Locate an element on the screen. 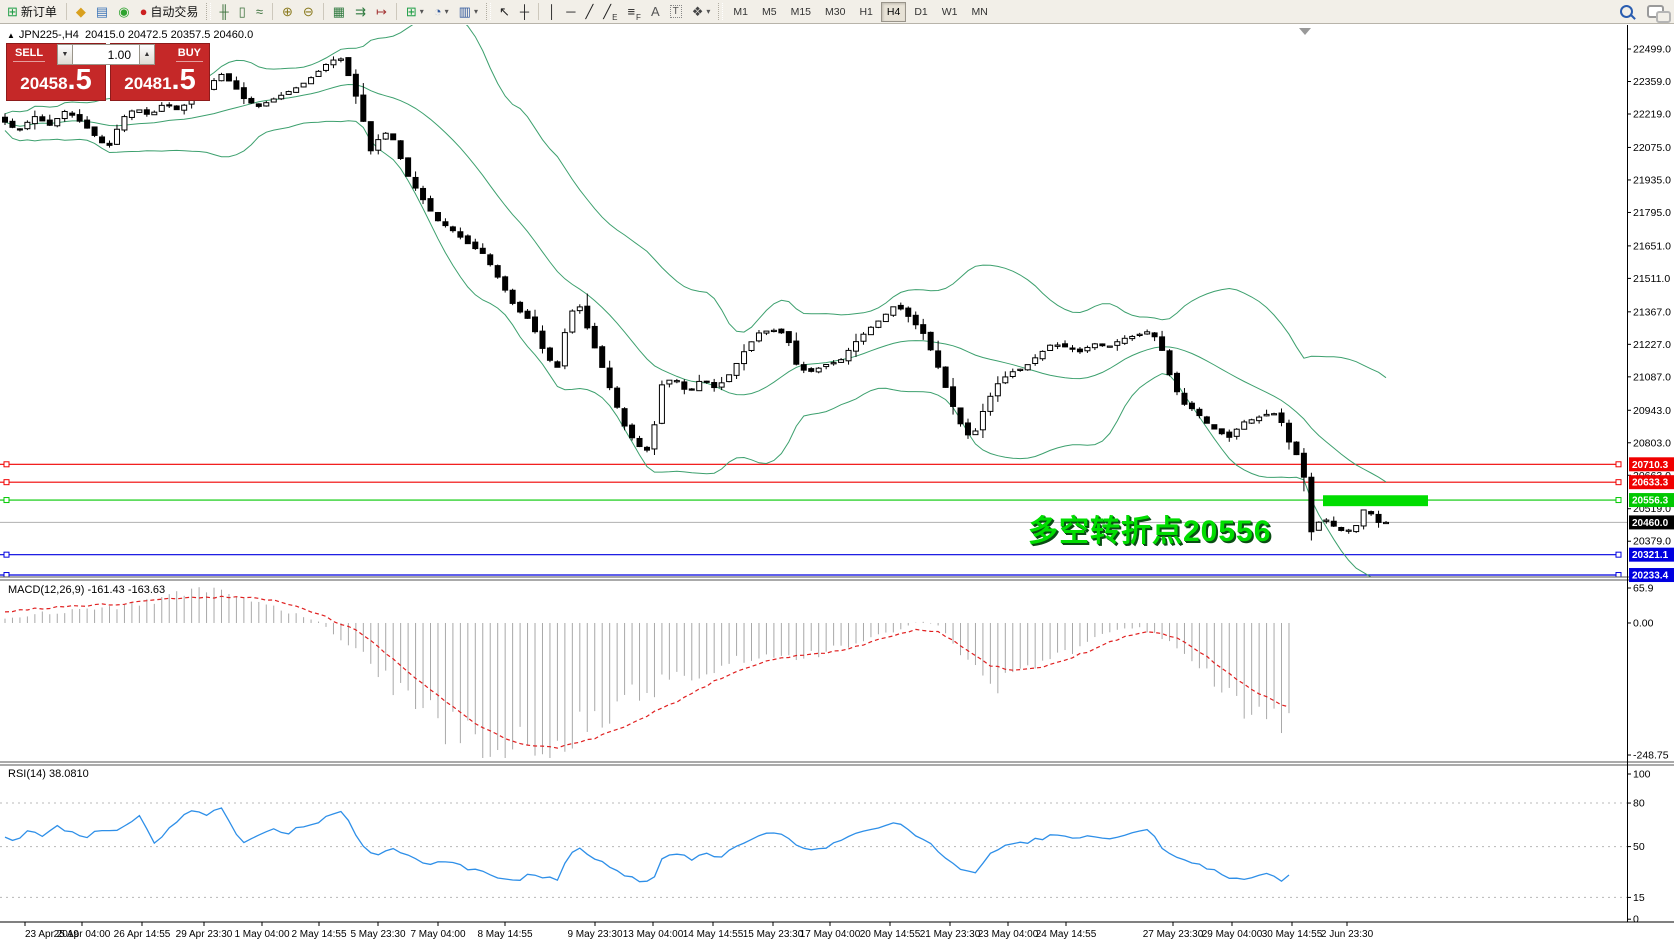 Image resolution: width=1674 pixels, height=944 pixels. timeframe-button-m5: M5 is located at coordinates (769, 11).